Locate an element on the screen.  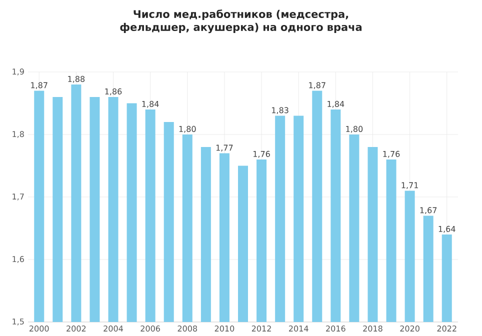
x-tick-label: 2006 is located at coordinates (150, 329).